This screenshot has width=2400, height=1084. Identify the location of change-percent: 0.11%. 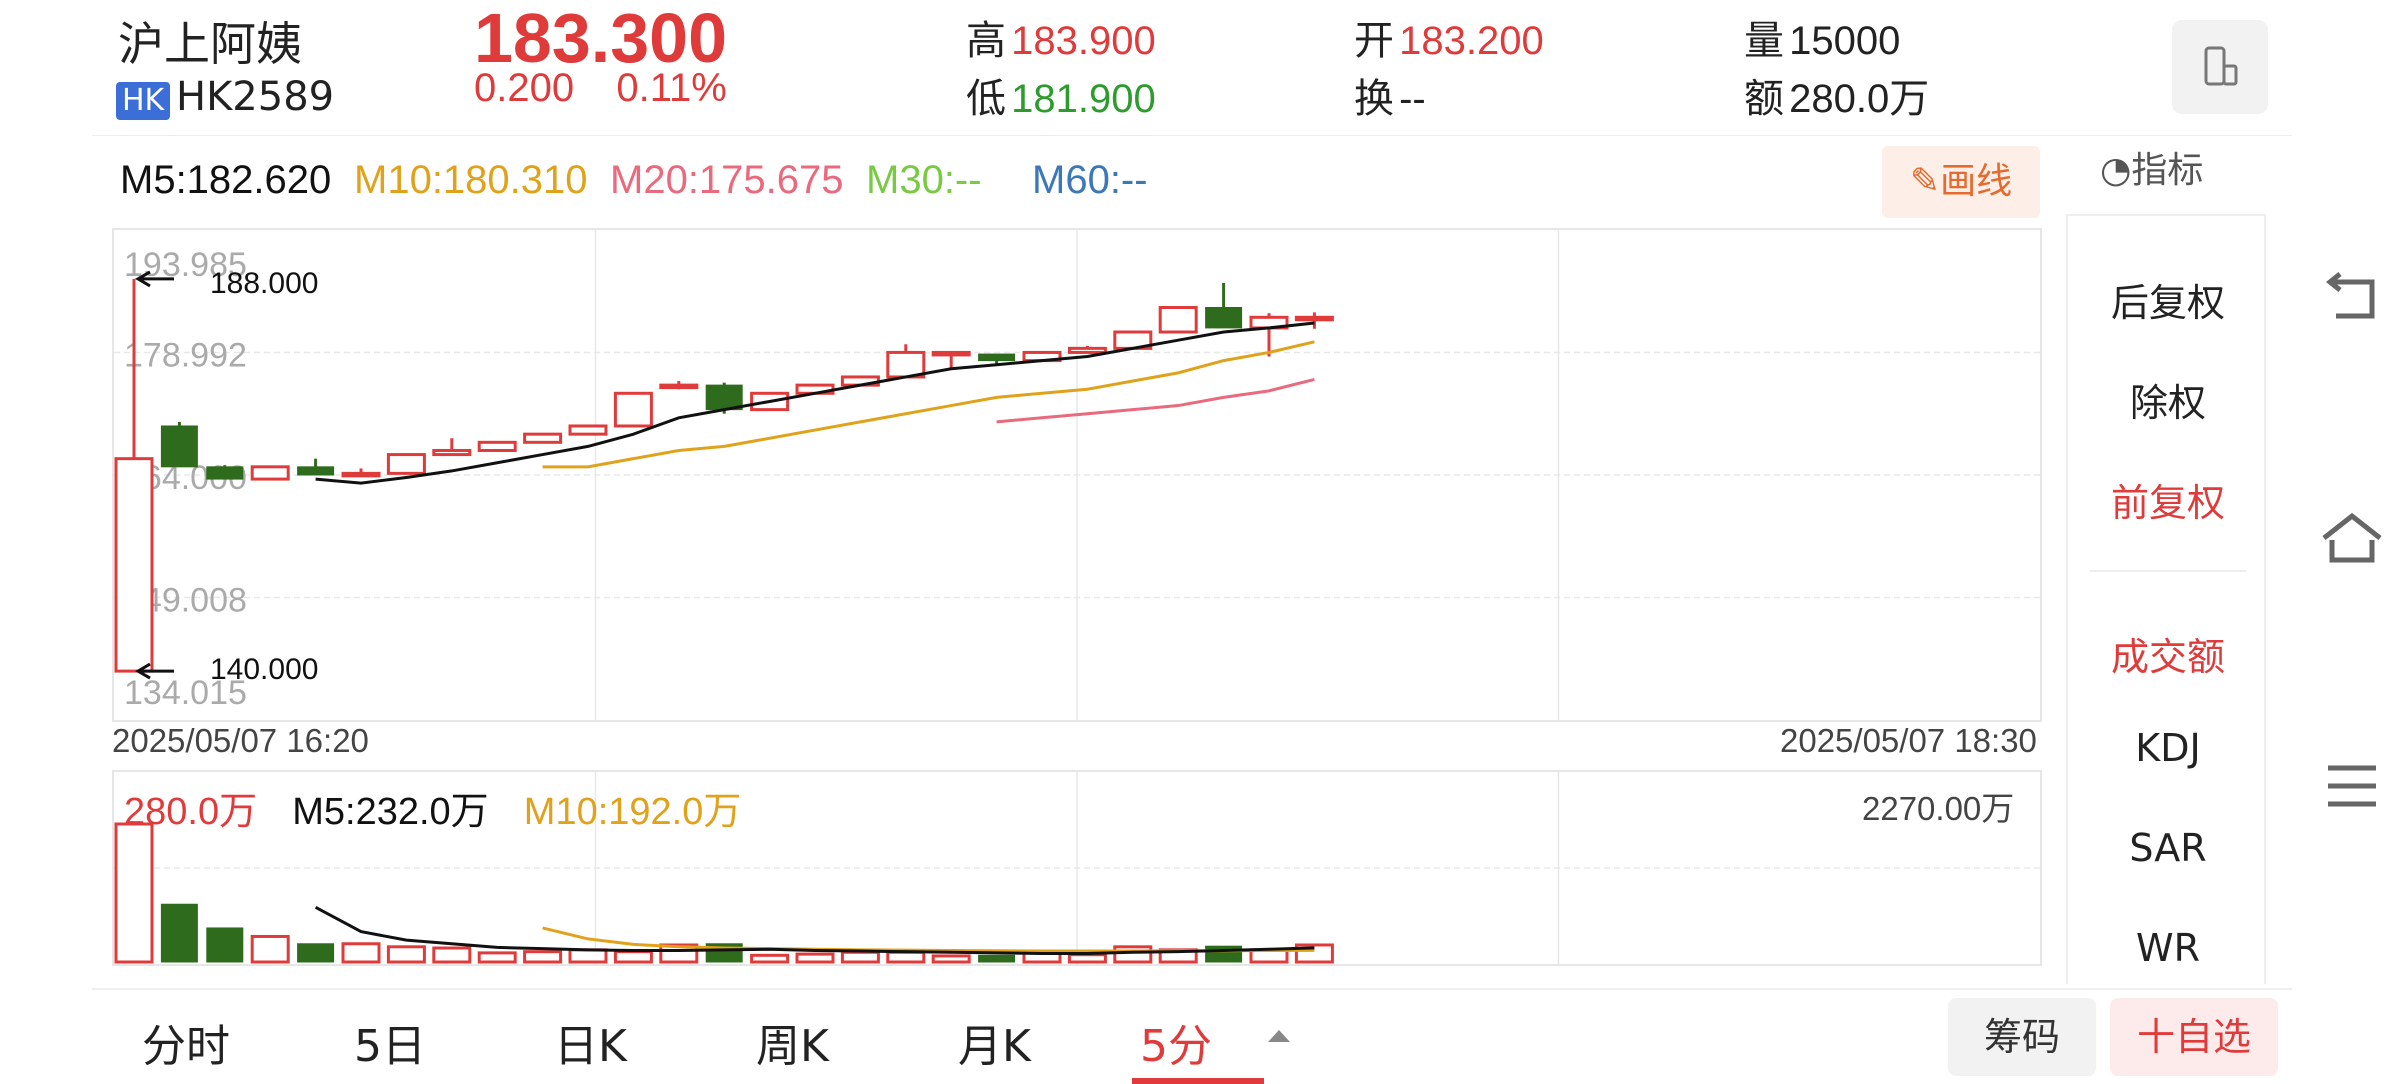
(671, 88).